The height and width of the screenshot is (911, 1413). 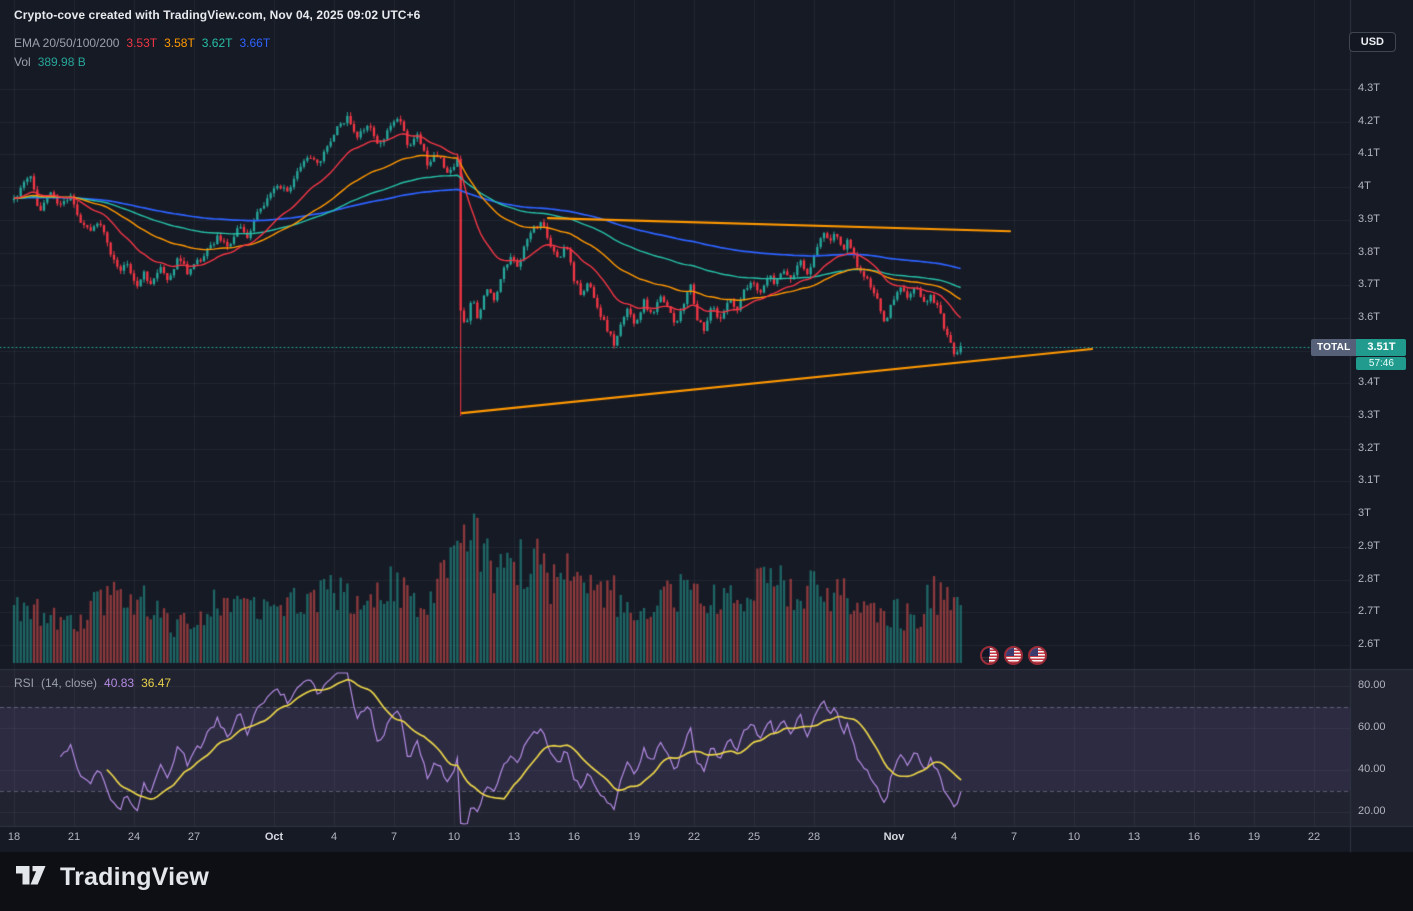 I want to click on price-tick-label: 3.3T, so click(x=1369, y=415).